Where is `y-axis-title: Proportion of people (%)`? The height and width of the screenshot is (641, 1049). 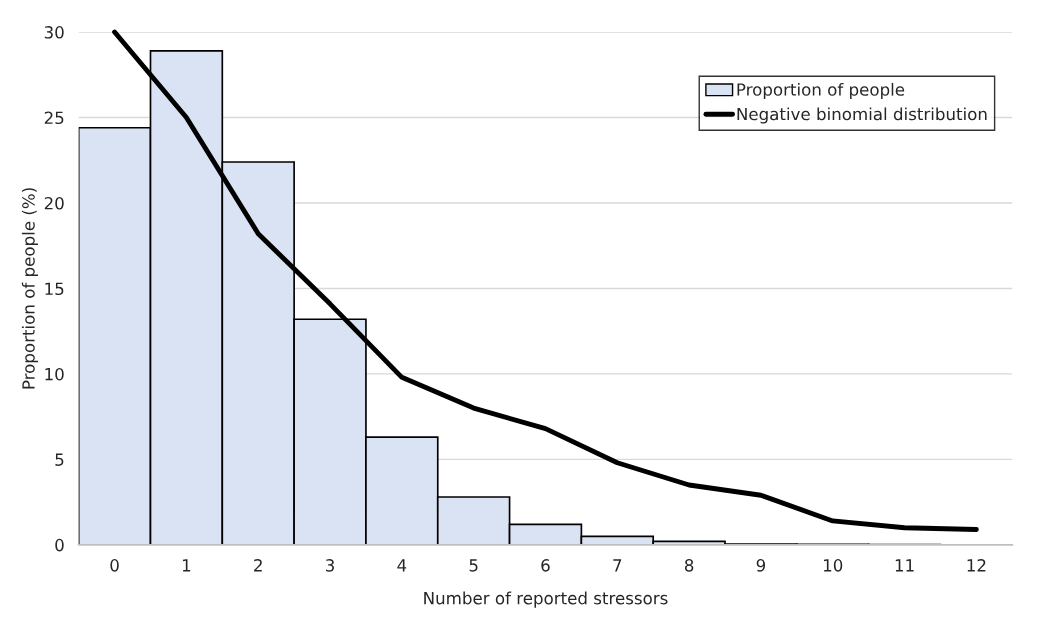
y-axis-title: Proportion of people (%) is located at coordinates (30, 288).